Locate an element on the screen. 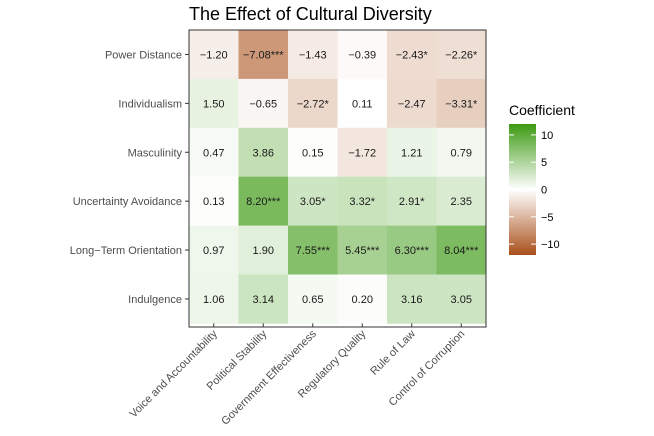 The image size is (654, 436). cell-value-label: 1.90 is located at coordinates (263, 251).